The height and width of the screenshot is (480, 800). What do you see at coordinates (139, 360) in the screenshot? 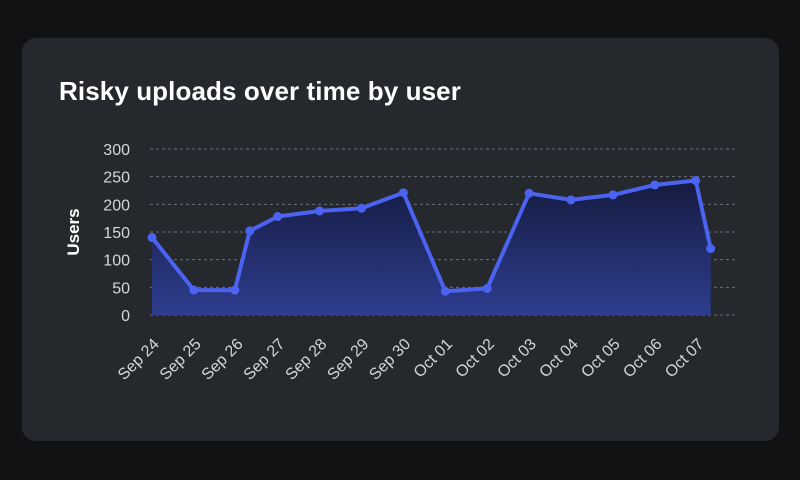
I see `x-tick-label: Sep 24` at bounding box center [139, 360].